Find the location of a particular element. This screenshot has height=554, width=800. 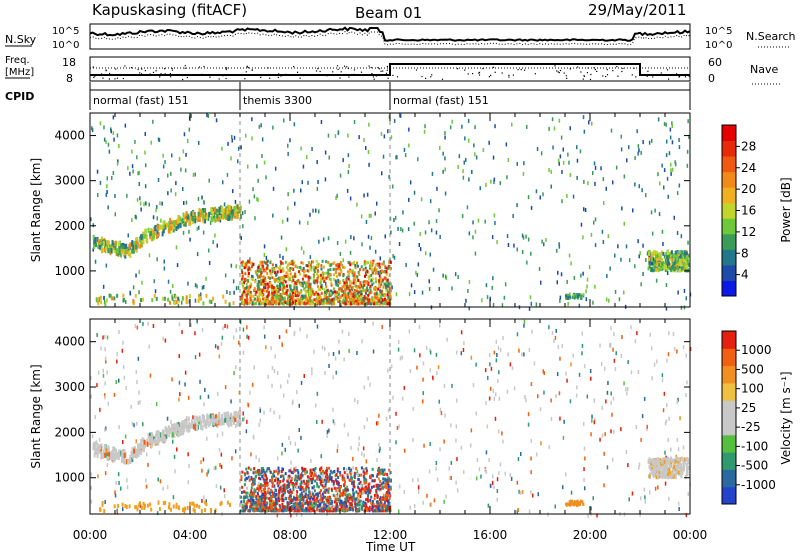

nave-tick-low: 0 is located at coordinates (711, 78).